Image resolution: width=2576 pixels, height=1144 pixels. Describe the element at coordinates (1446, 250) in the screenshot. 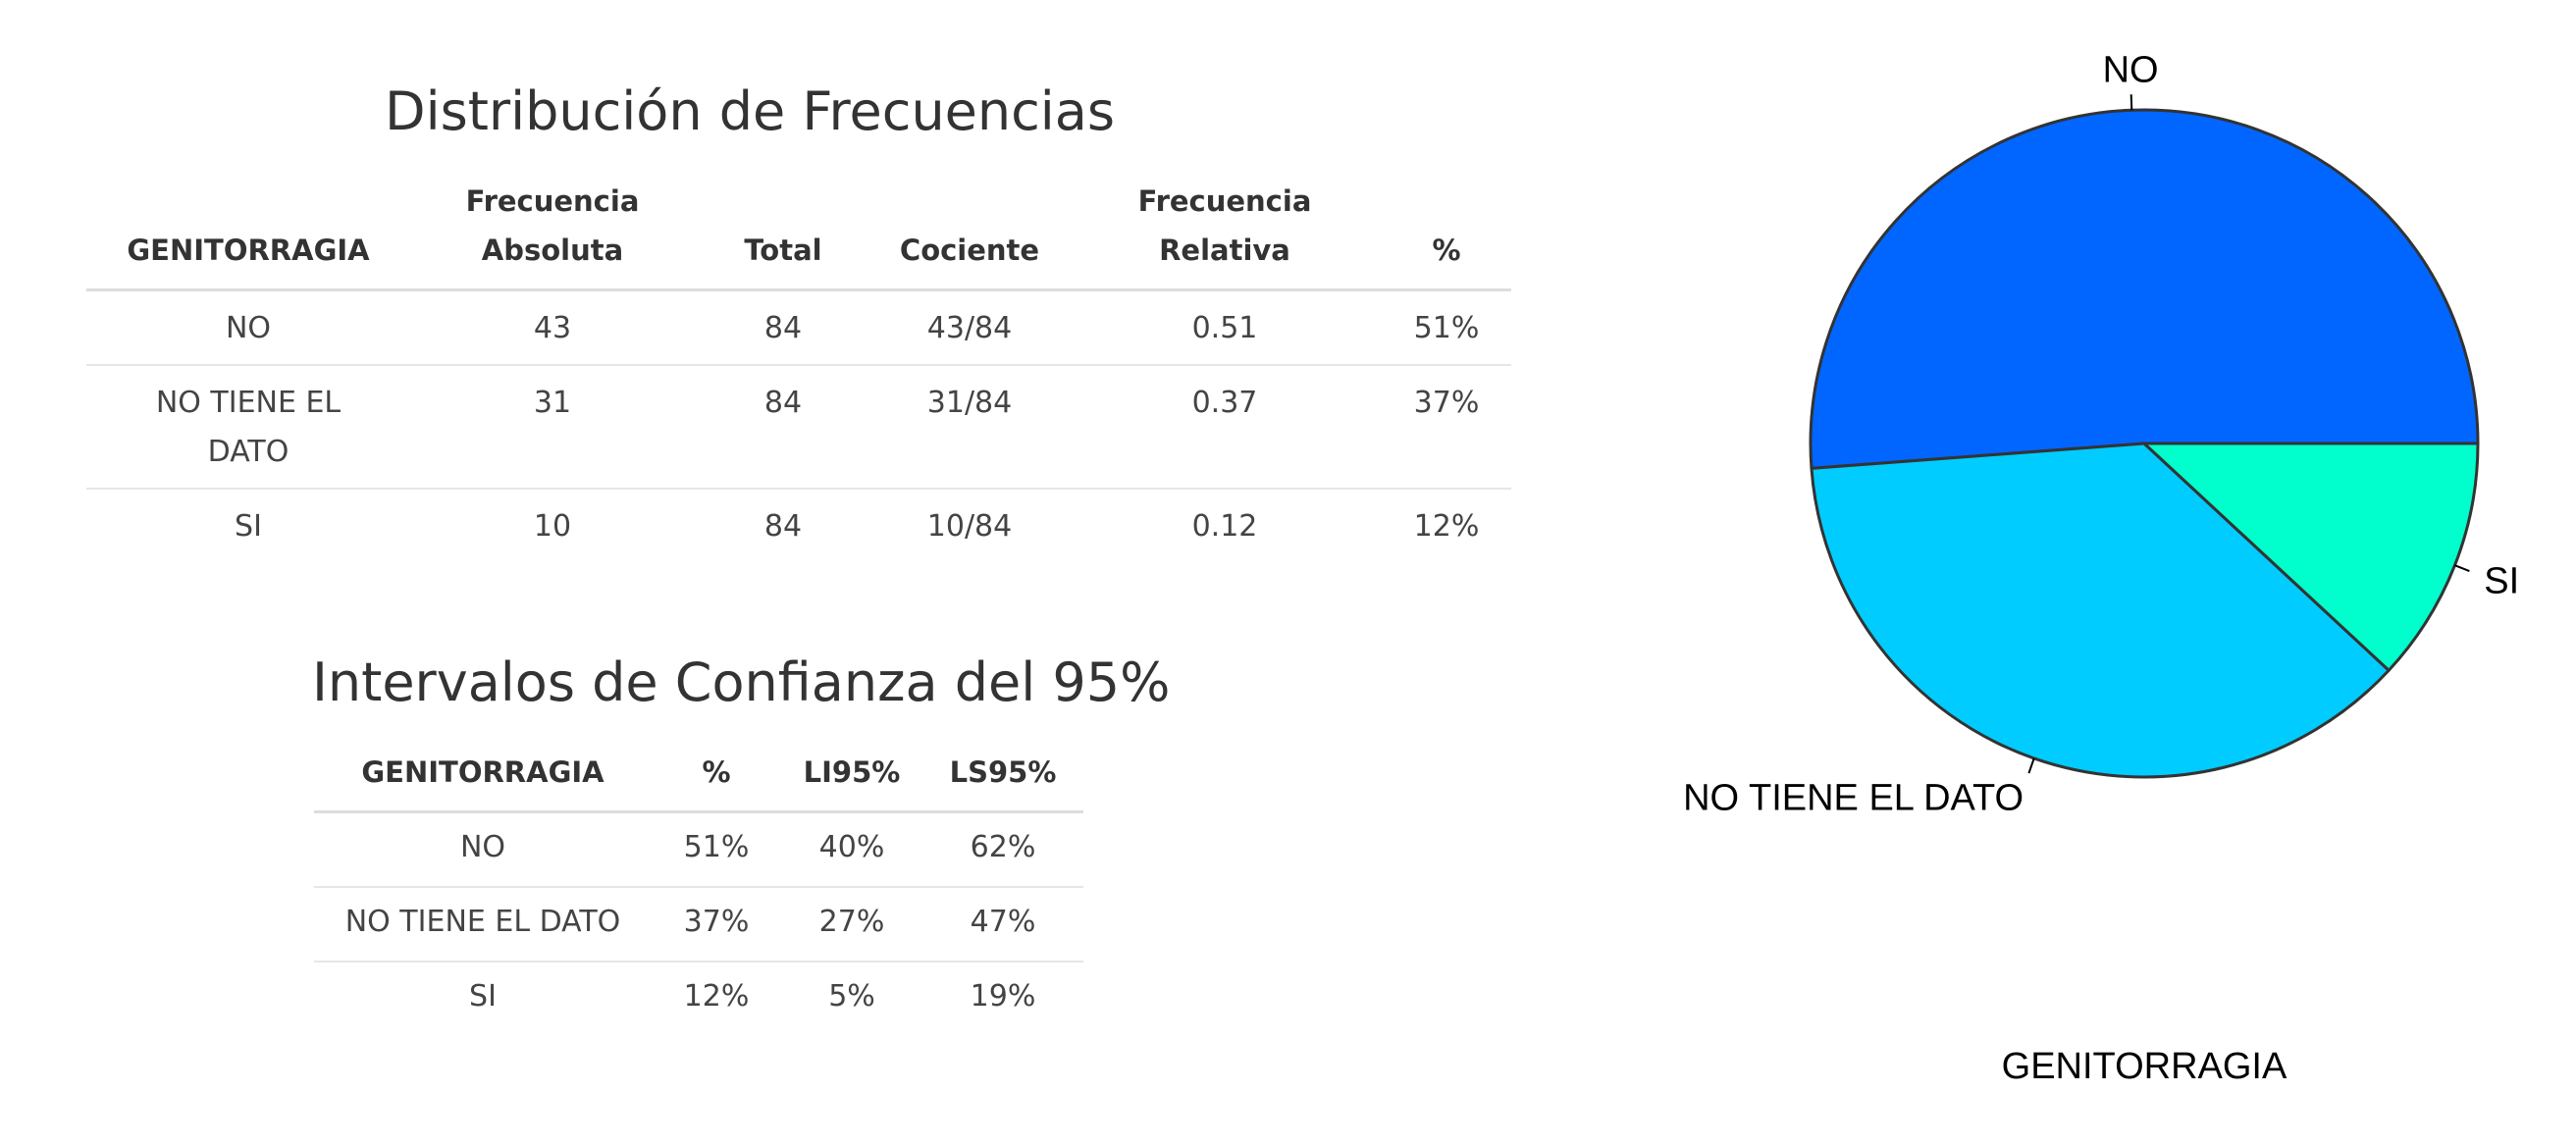

I see `text-line: %` at that location.